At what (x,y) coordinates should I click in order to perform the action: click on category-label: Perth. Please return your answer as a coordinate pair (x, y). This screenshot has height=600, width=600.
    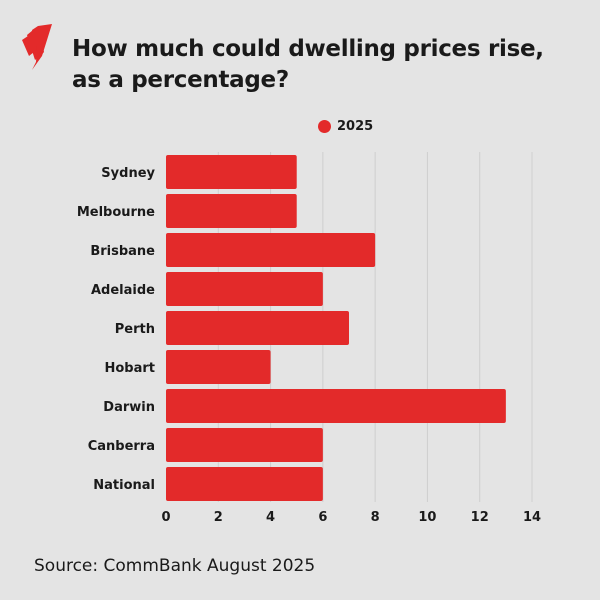
    Looking at the image, I should click on (135, 329).